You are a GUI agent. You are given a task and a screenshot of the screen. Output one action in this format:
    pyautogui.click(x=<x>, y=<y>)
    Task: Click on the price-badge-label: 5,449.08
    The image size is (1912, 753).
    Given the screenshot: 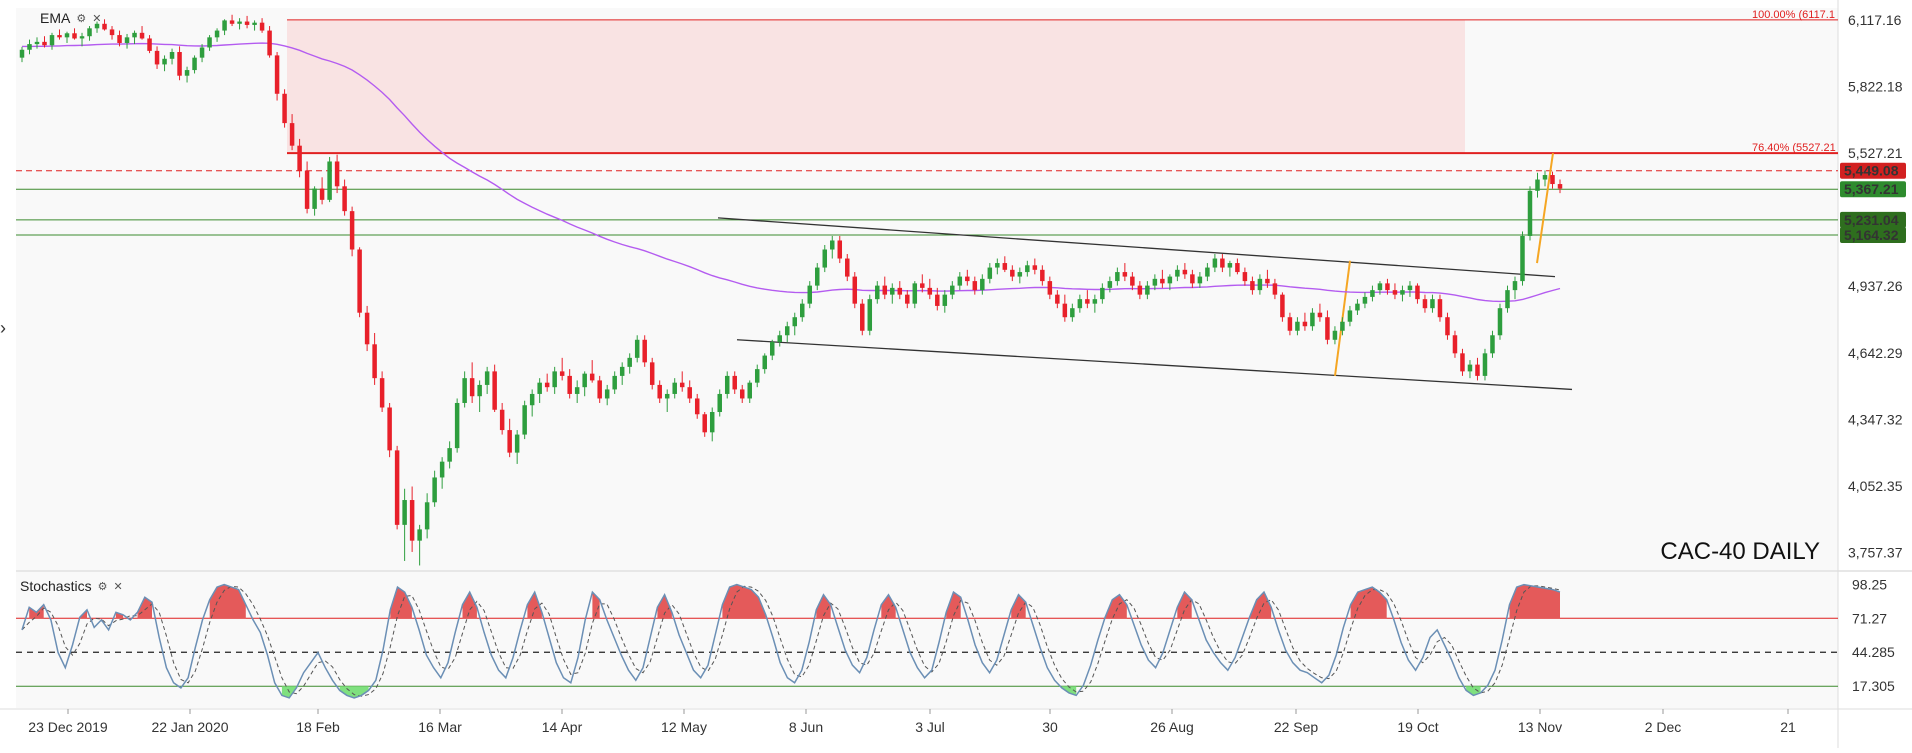 What is the action you would take?
    pyautogui.click(x=1871, y=171)
    